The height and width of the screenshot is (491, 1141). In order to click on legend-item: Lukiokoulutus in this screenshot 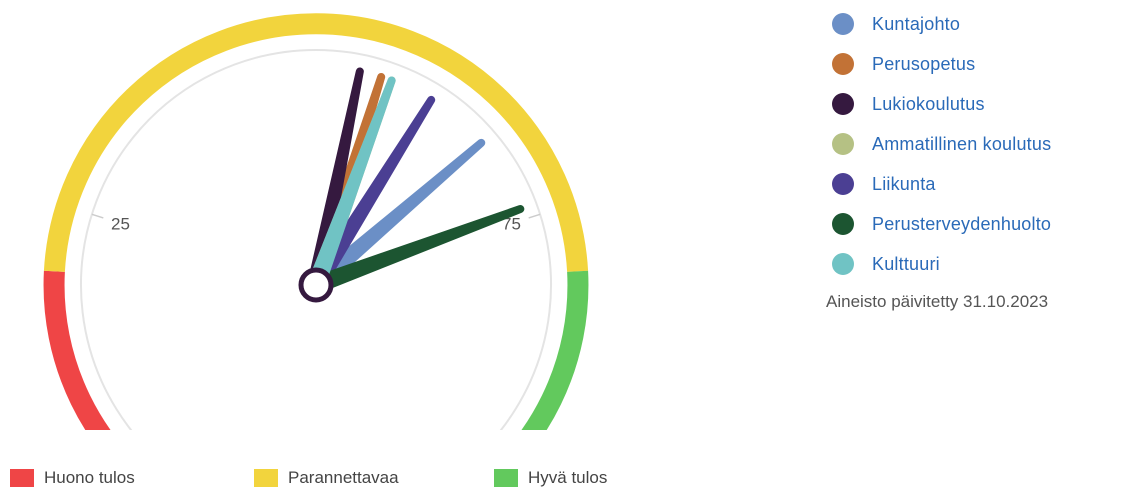, I will do `click(941, 104)`.